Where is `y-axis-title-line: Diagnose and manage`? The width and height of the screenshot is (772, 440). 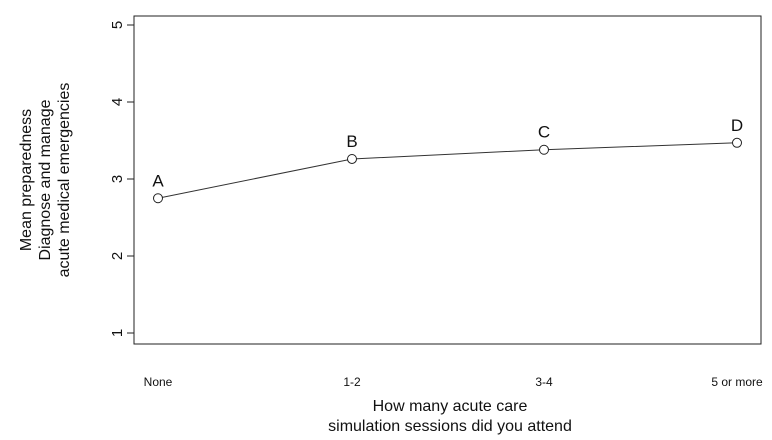
y-axis-title-line: Diagnose and manage is located at coordinates (45, 179).